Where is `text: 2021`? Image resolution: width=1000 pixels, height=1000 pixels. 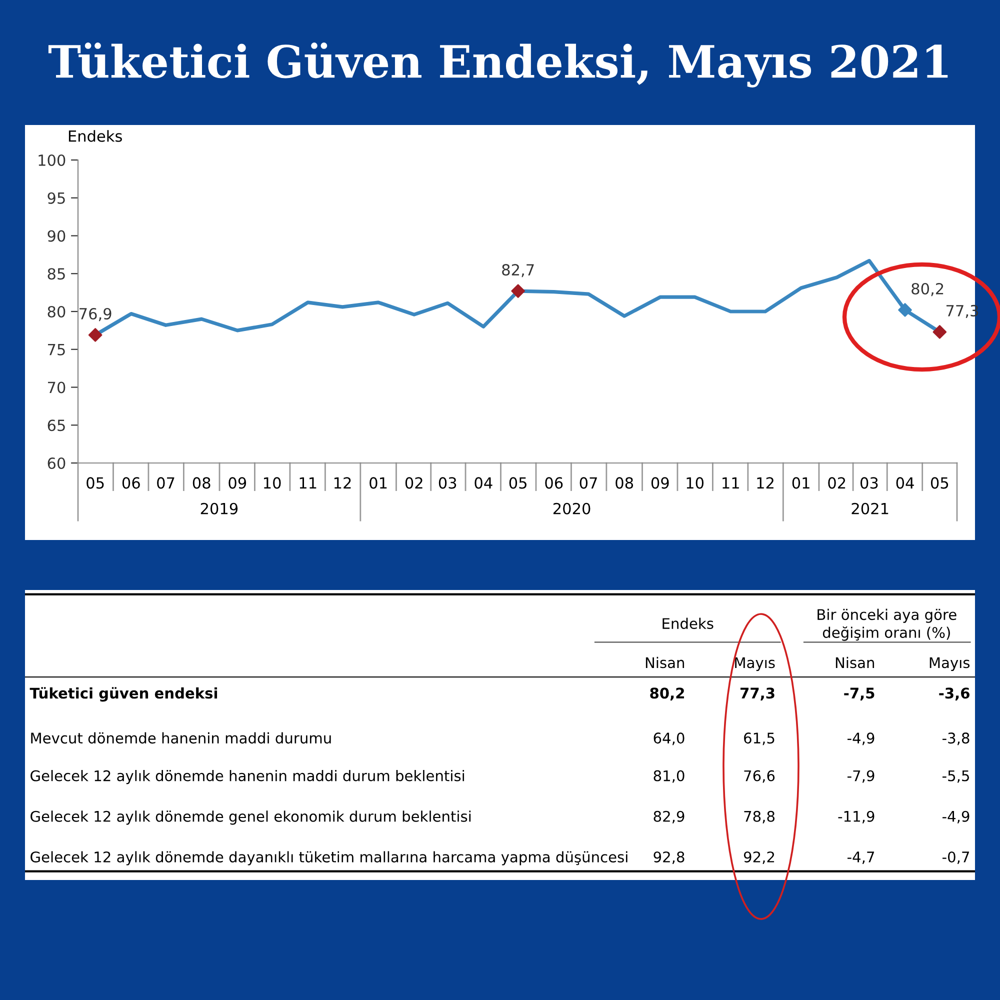 text: 2021 is located at coordinates (870, 508).